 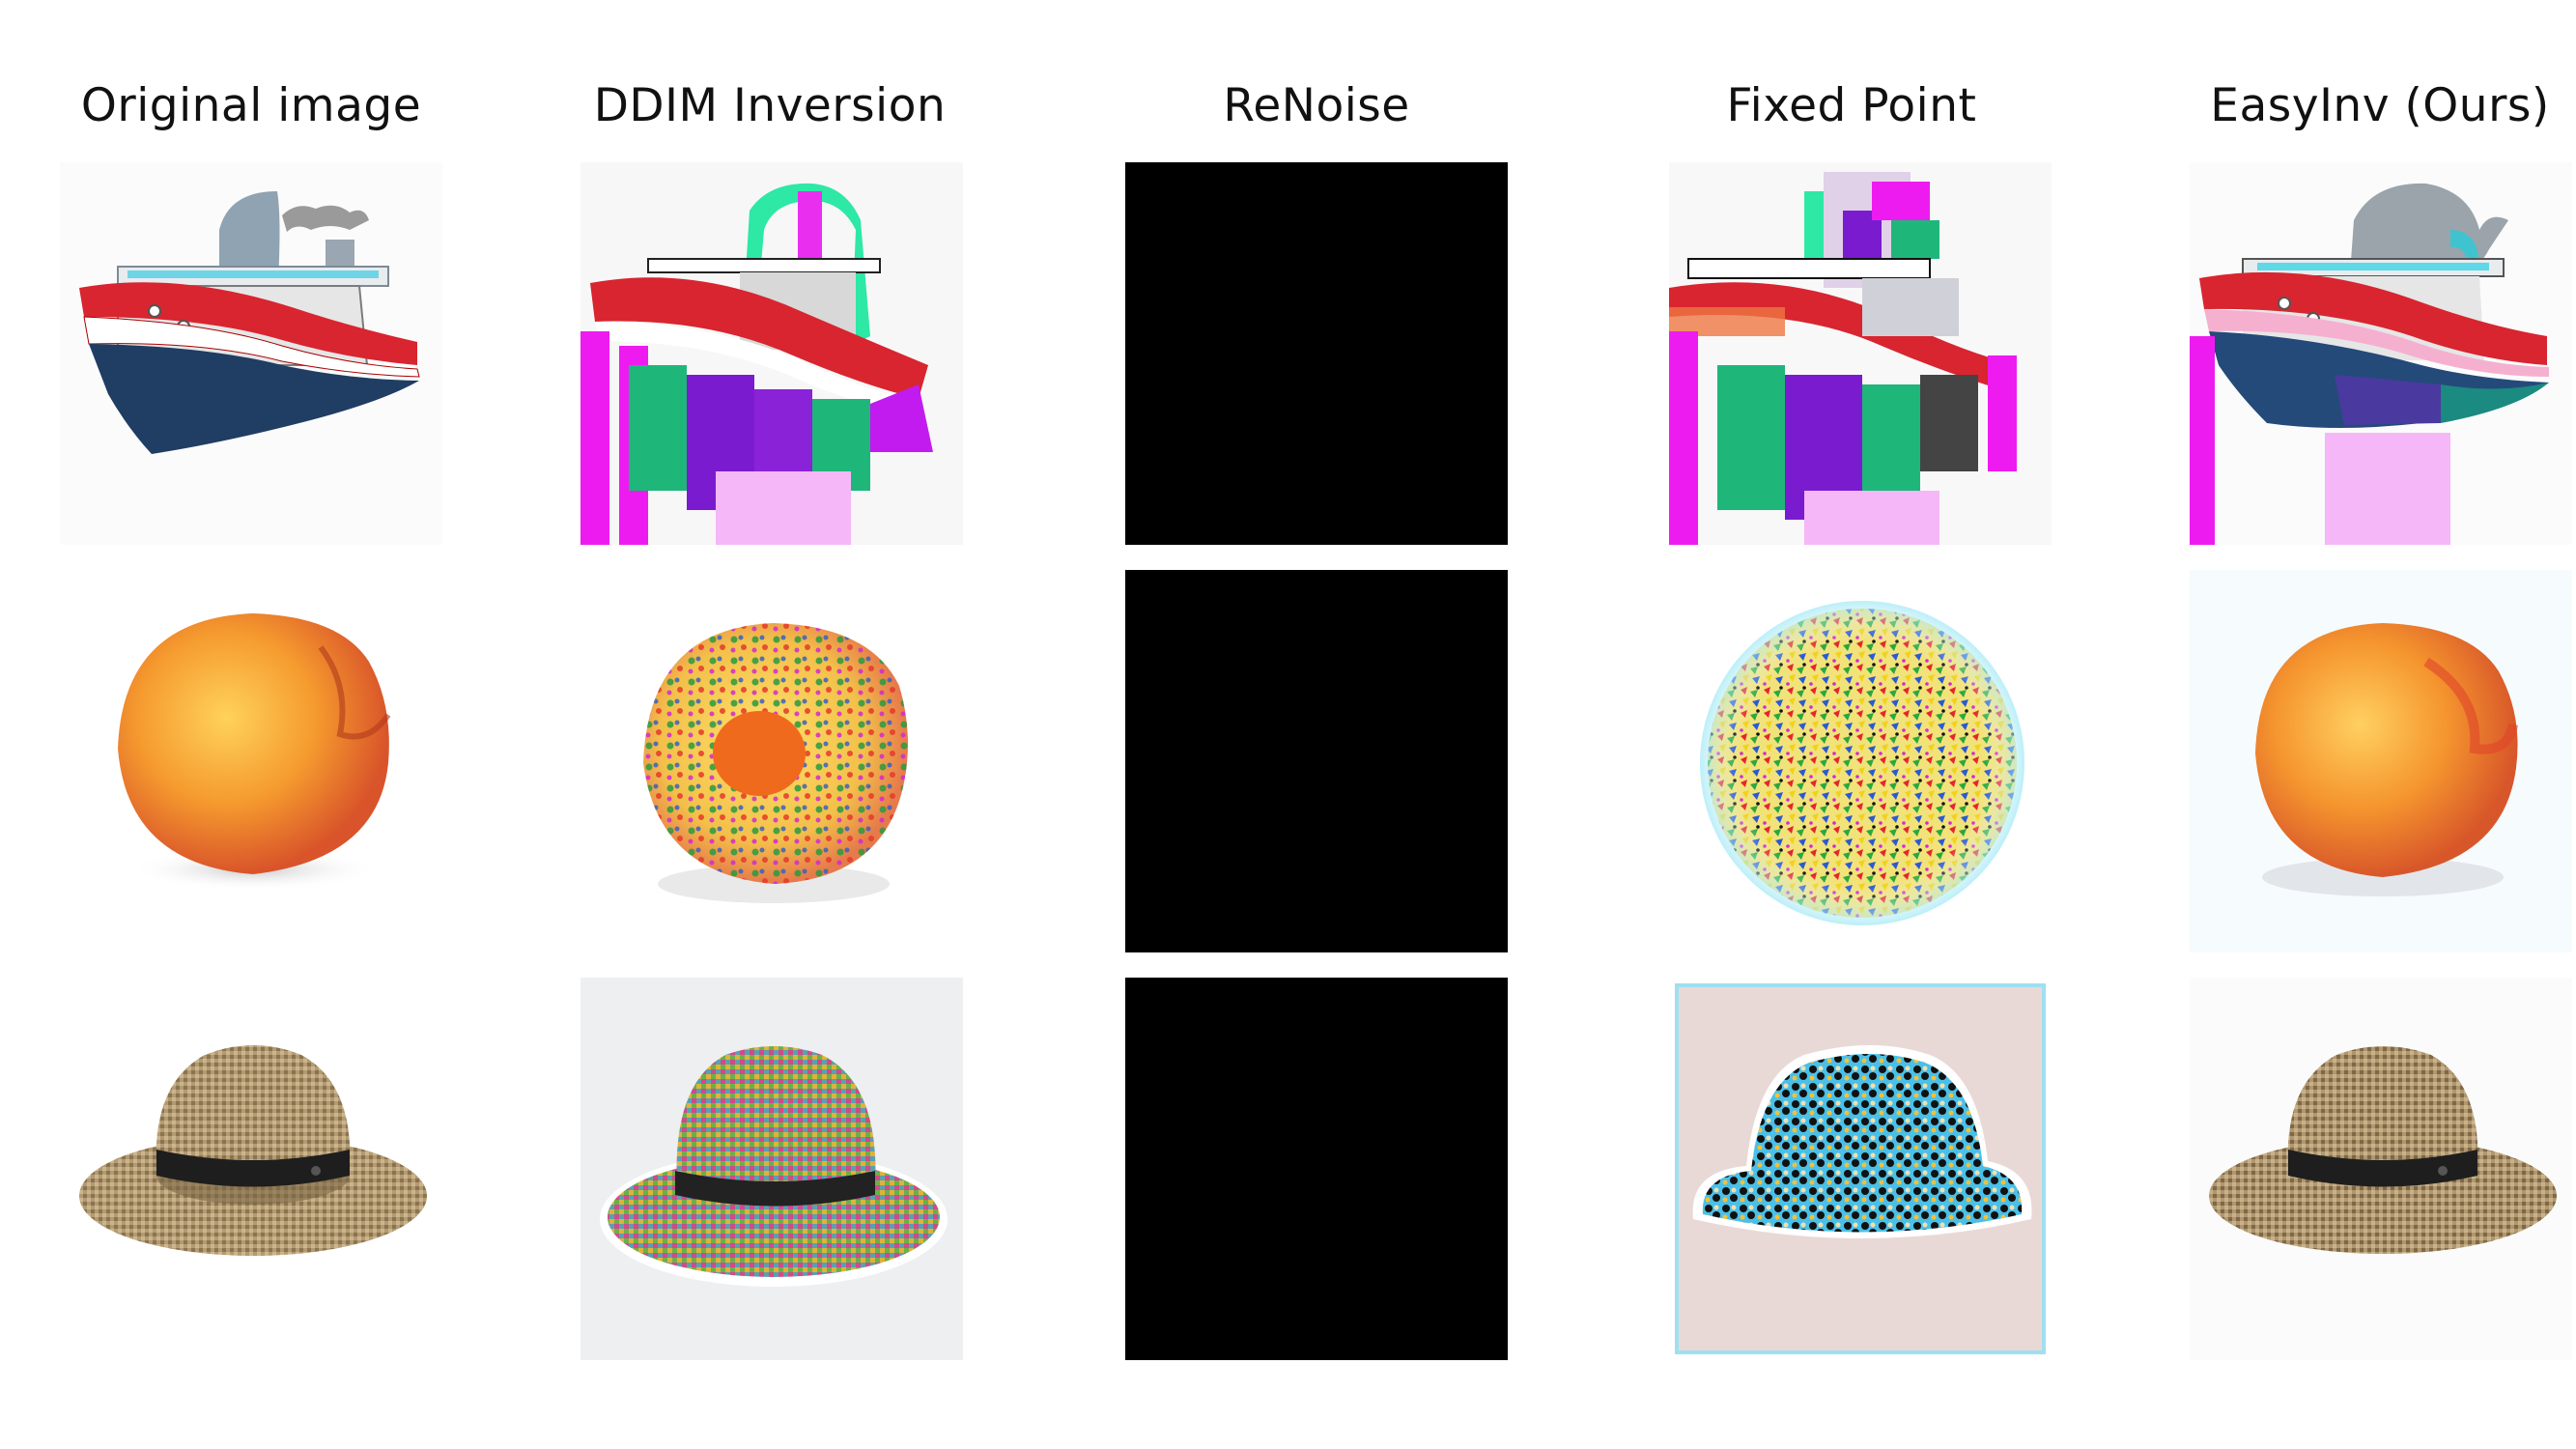 I want to click on easyinv-peach-image, so click(x=2381, y=761).